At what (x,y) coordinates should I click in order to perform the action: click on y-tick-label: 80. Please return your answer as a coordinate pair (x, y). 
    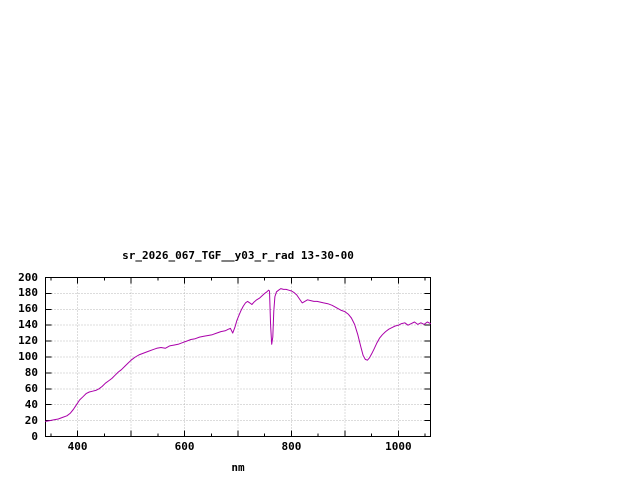
    Looking at the image, I should click on (31, 372).